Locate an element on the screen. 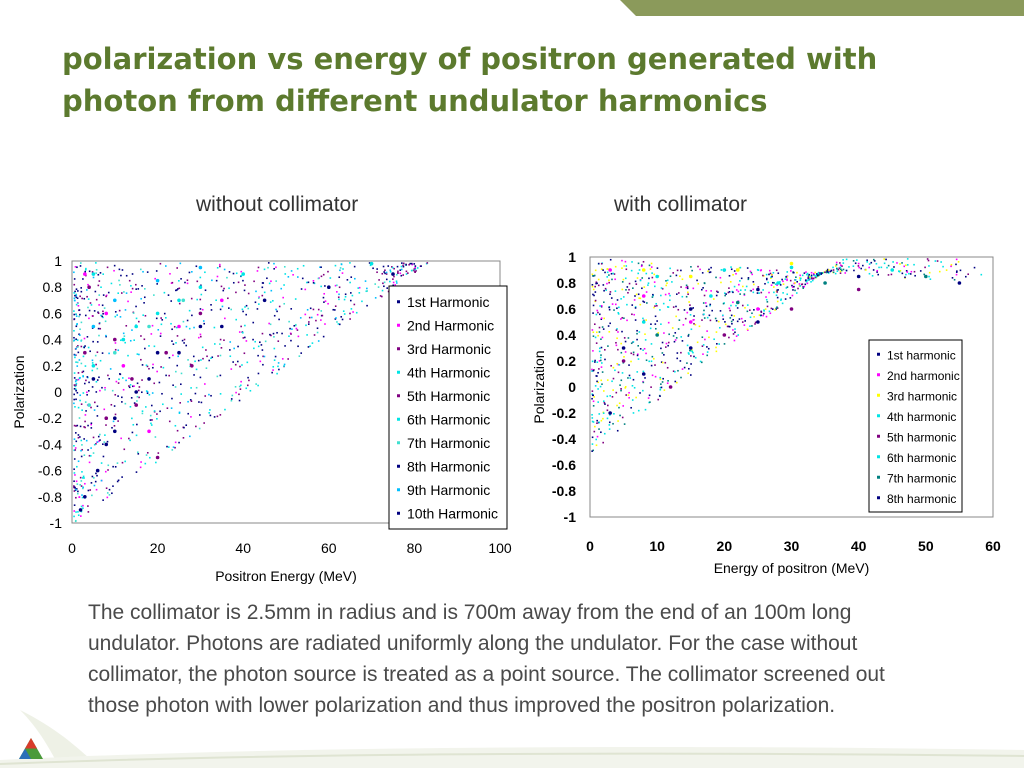  legend-marker is located at coordinates (878, 375).